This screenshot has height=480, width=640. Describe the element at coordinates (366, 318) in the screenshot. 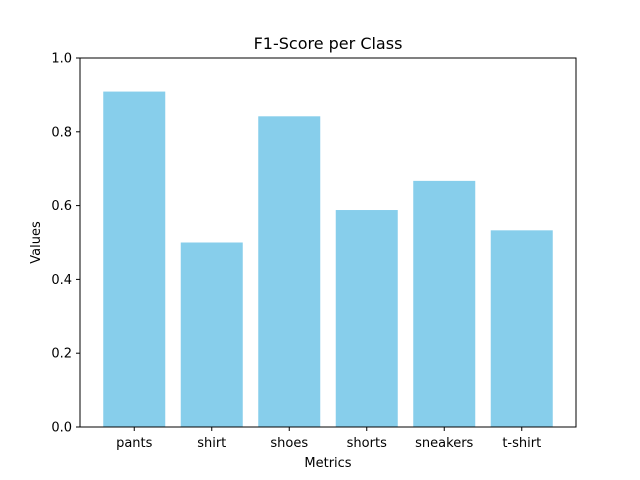

I see `bar-shorts` at that location.